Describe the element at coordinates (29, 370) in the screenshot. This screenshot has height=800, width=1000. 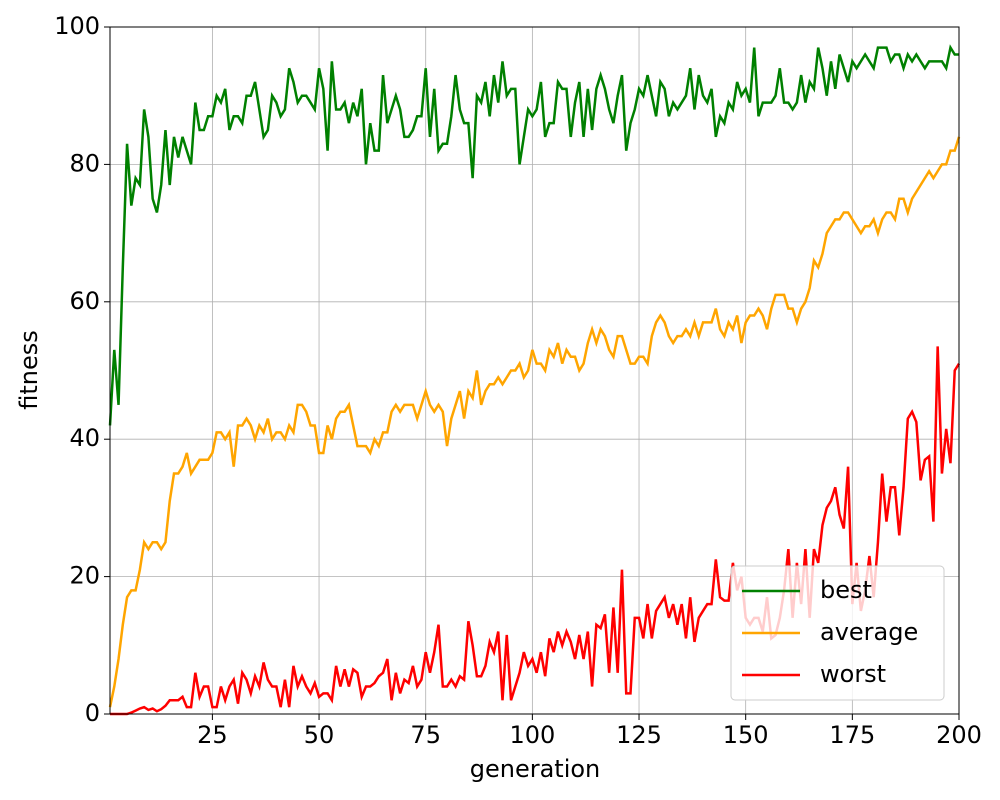
I see `y-axis-label: fitness` at that location.